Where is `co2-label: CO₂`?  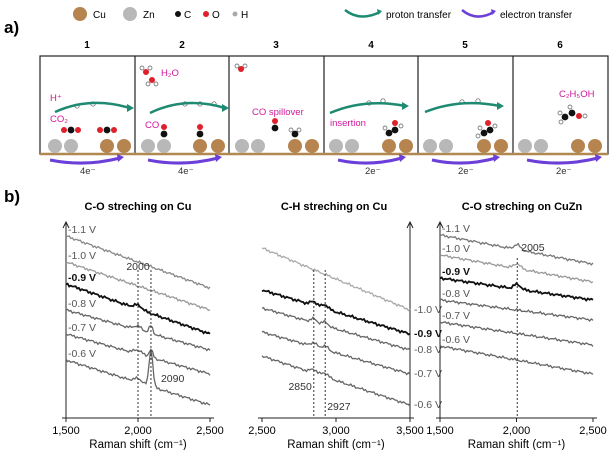 co2-label: CO₂ is located at coordinates (59, 119).